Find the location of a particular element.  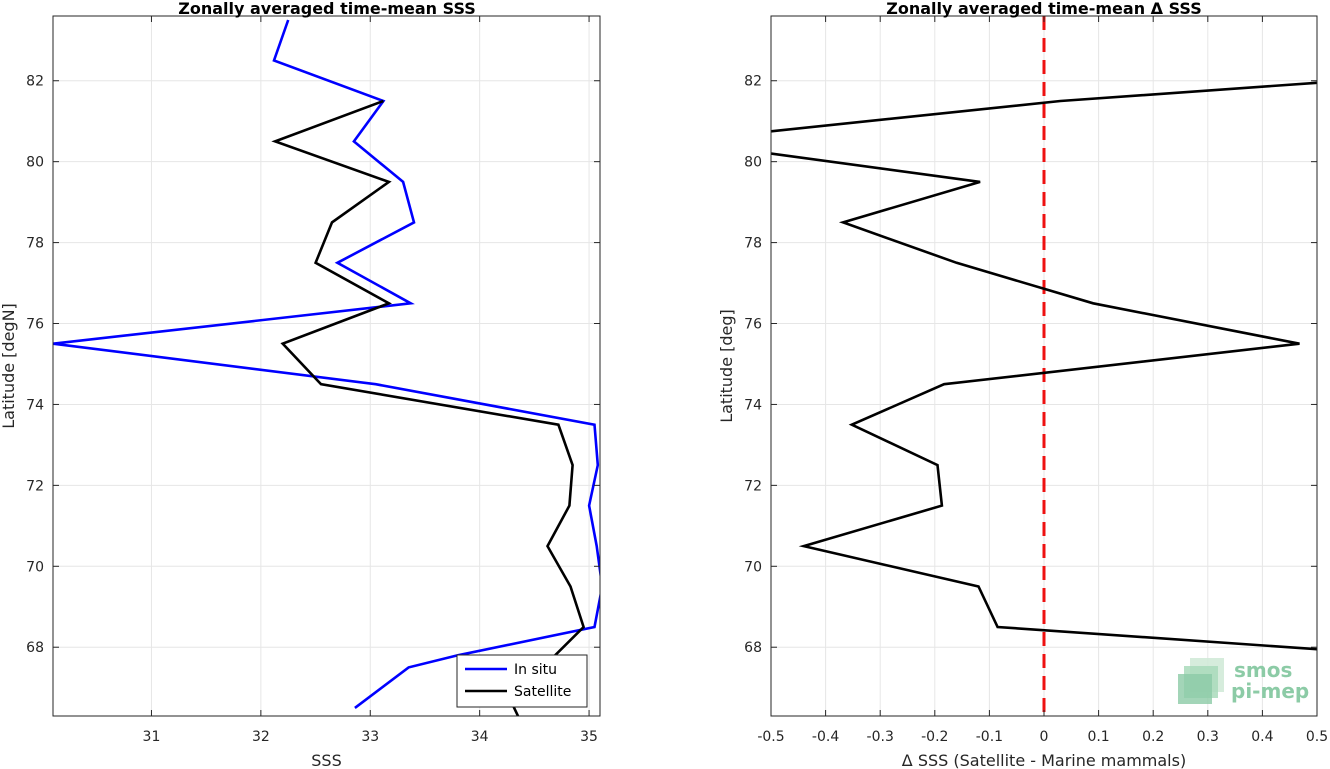

x-axis-label: SSS is located at coordinates (326, 760).